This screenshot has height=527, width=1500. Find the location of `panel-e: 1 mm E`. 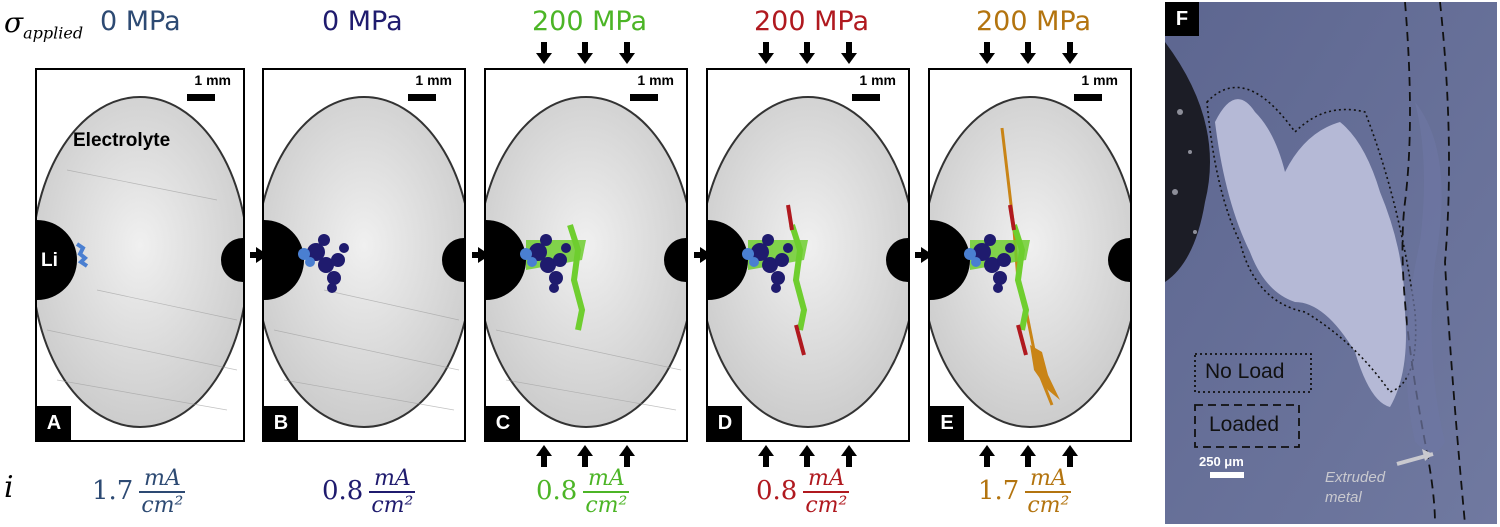

panel-e: 1 mm E is located at coordinates (1030, 255).